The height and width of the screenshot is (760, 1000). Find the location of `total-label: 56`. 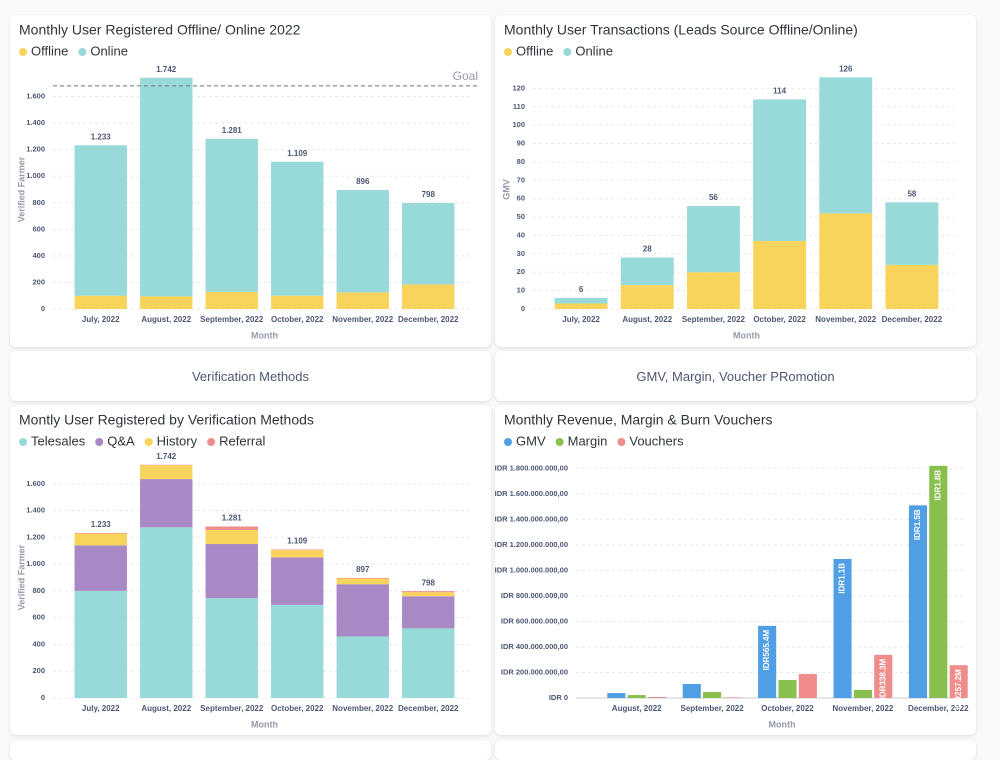

total-label: 56 is located at coordinates (713, 197).